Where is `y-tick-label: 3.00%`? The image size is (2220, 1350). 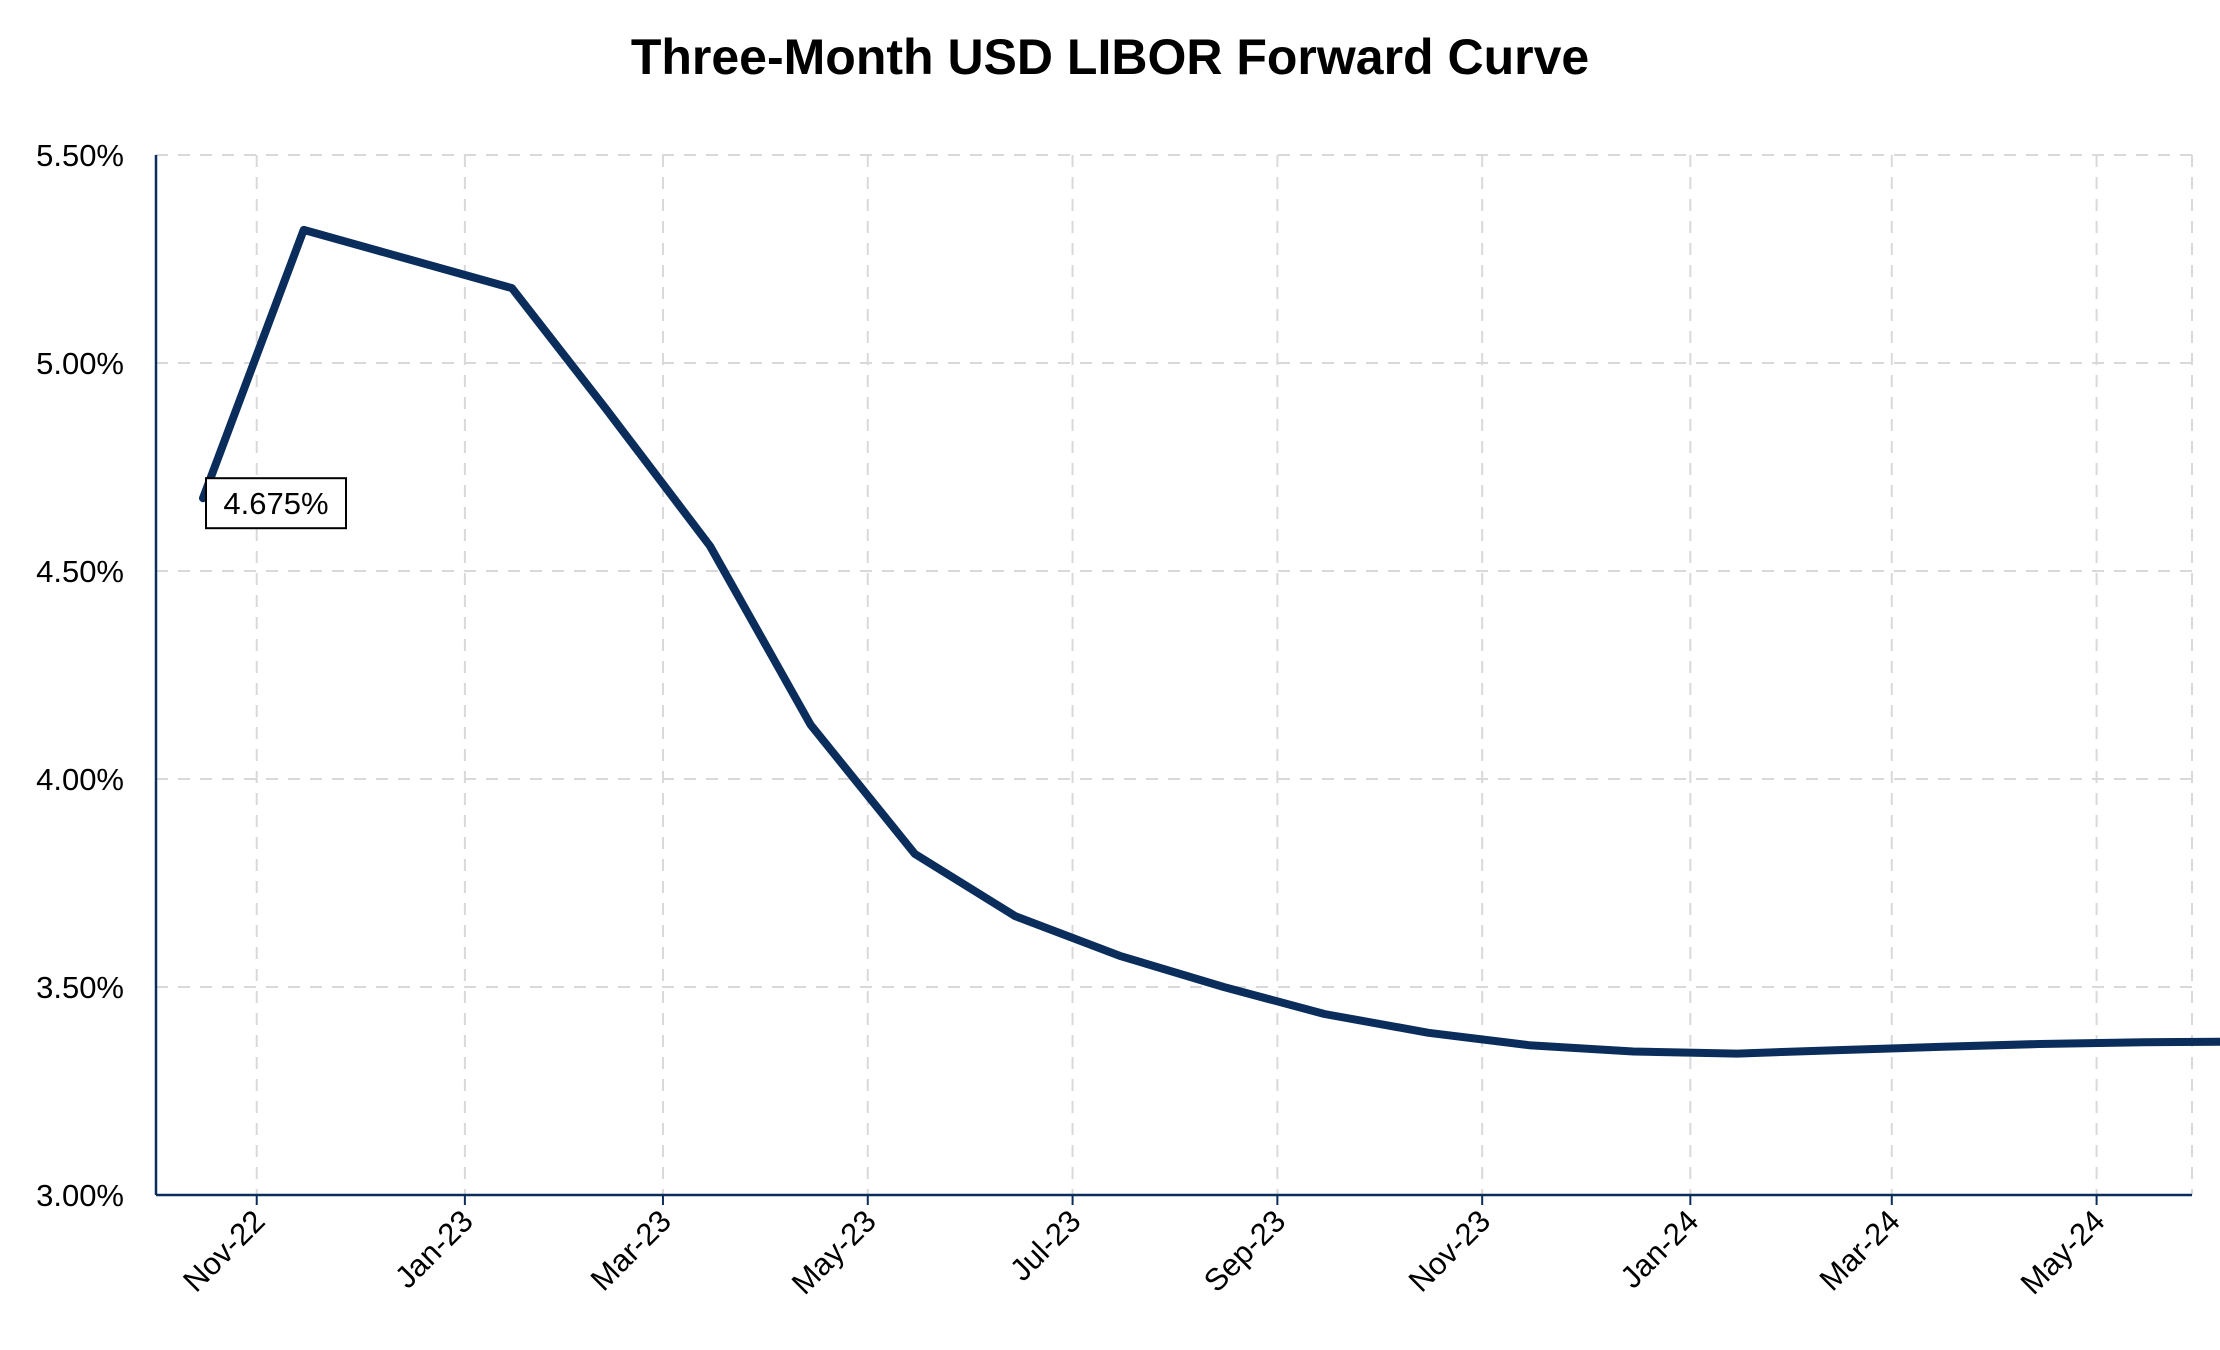
y-tick-label: 3.00% is located at coordinates (80, 1195).